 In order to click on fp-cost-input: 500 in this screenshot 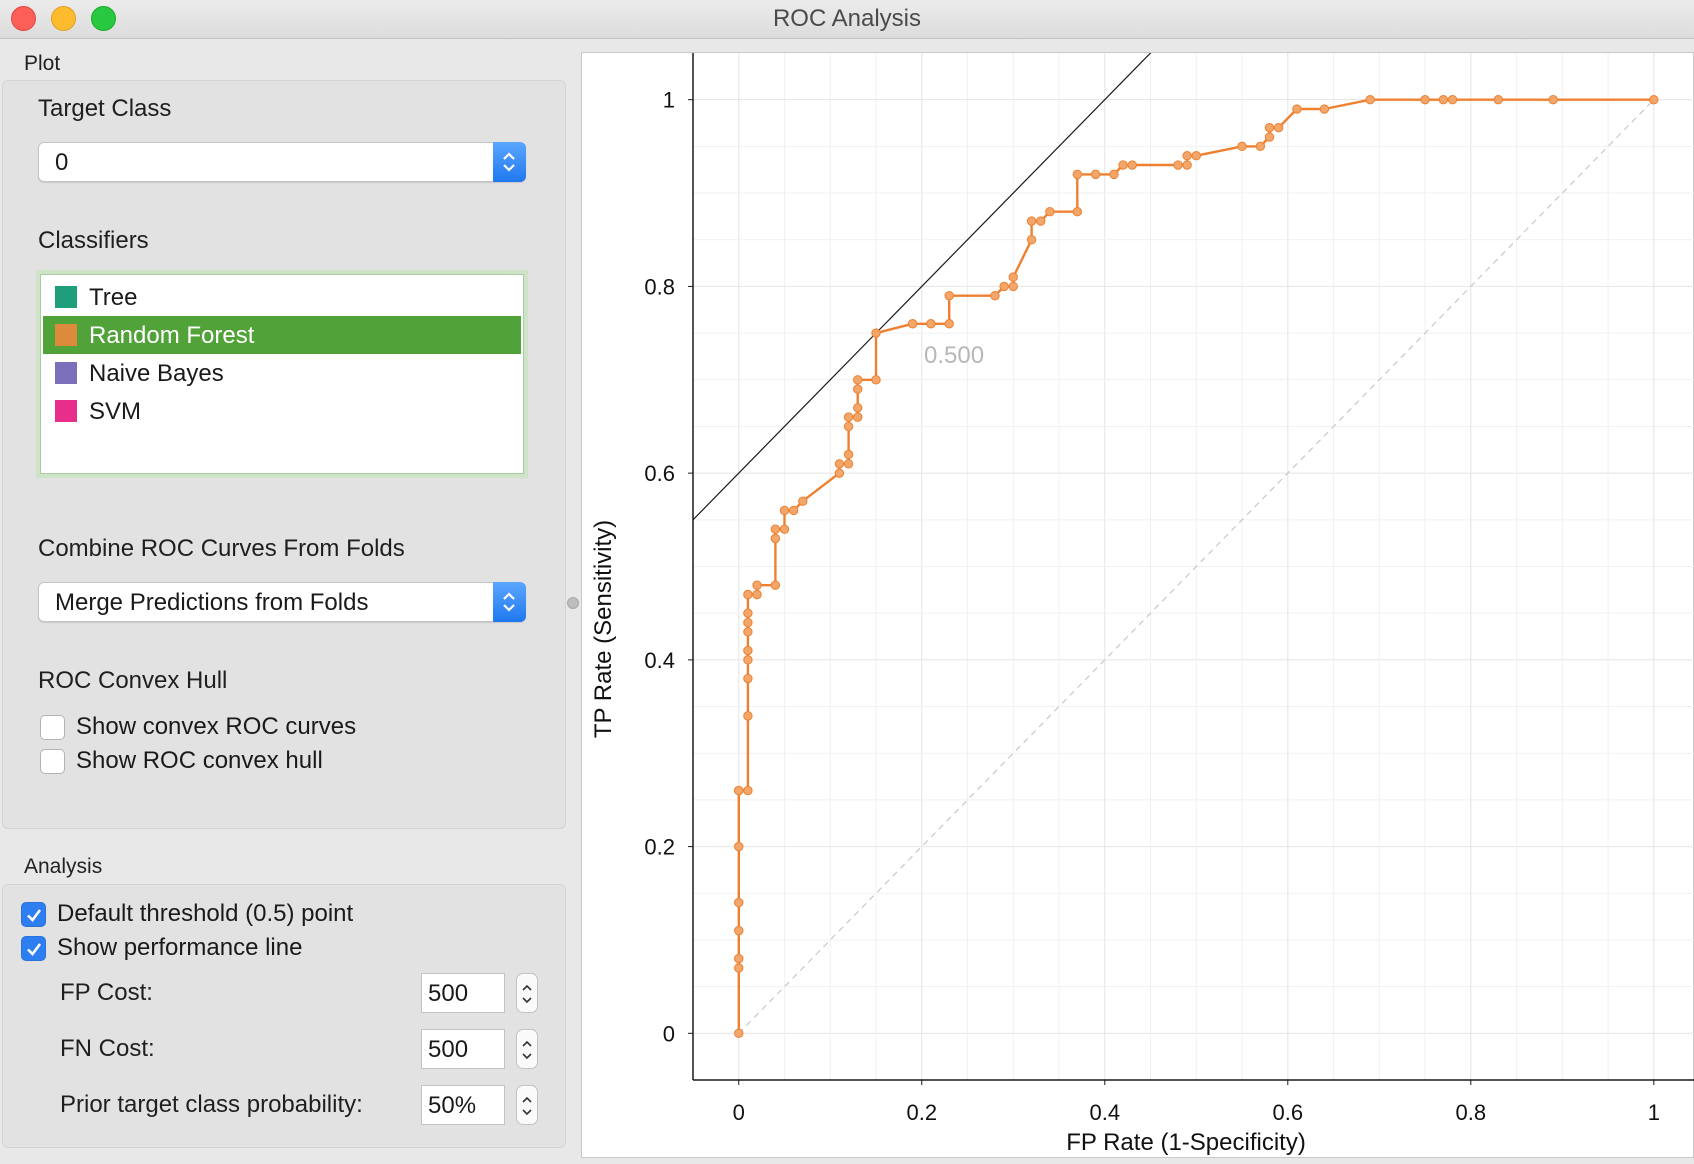, I will do `click(463, 993)`.